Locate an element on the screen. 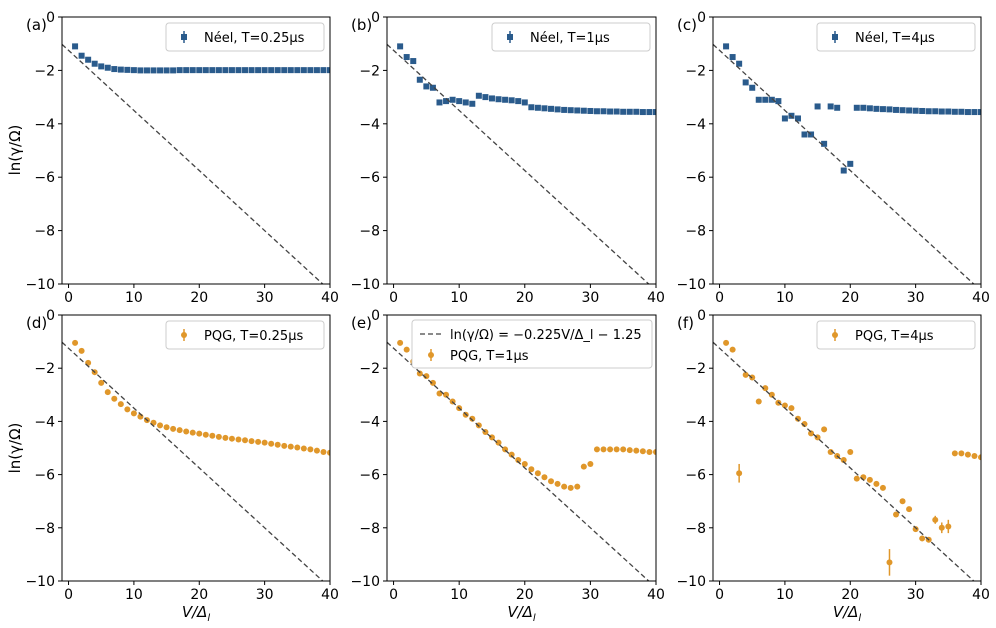 The width and height of the screenshot is (996, 628). x-axis-label: V/Δl is located at coordinates (847, 613).